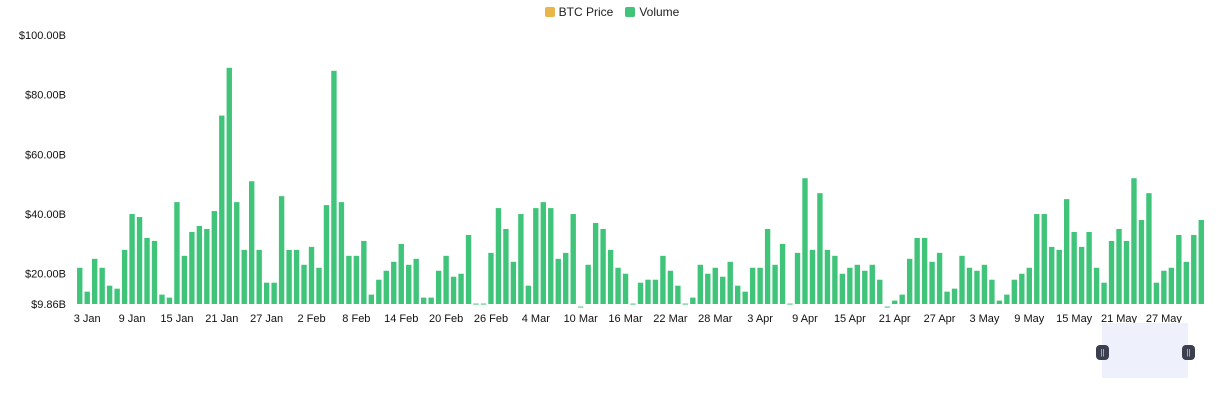 The width and height of the screenshot is (1224, 405). Describe the element at coordinates (578, 12) in the screenshot. I see `legend-item-btc-price: BTC Price` at that location.